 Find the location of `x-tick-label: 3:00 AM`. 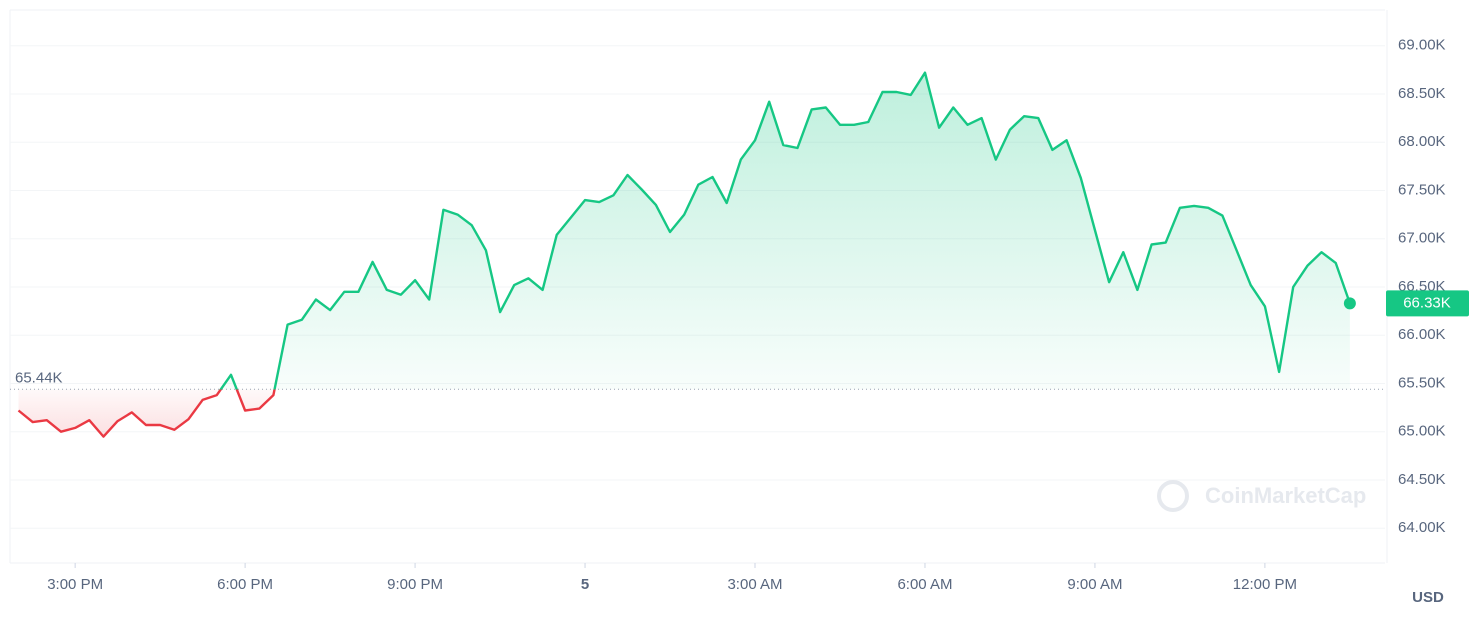

x-tick-label: 3:00 AM is located at coordinates (754, 584).